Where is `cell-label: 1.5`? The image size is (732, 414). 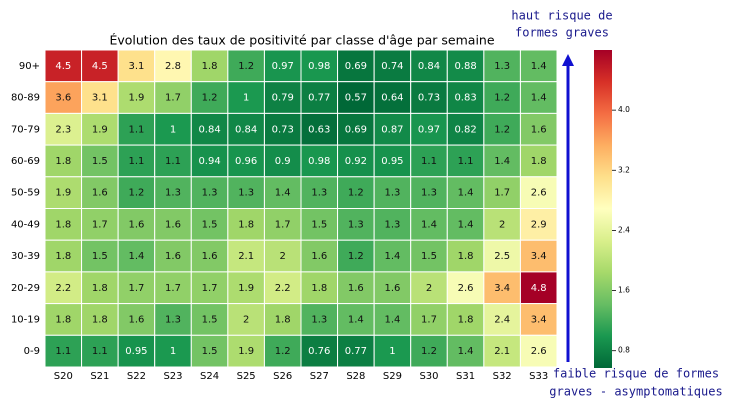 cell-label: 1.5 is located at coordinates (100, 161).